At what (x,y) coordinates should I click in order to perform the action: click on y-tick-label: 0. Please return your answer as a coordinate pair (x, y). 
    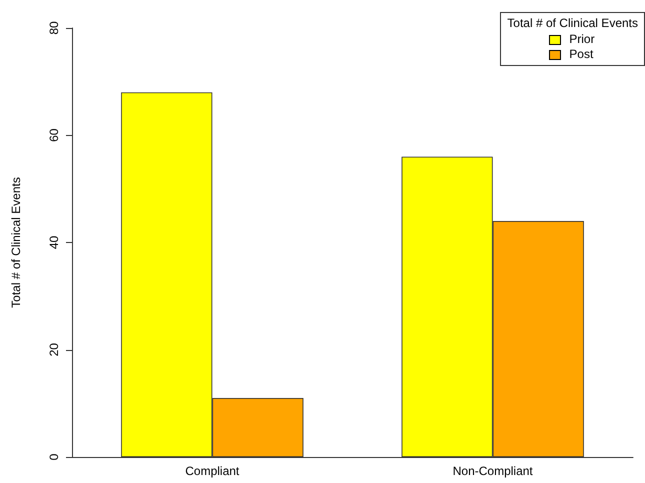
    Looking at the image, I should click on (54, 456).